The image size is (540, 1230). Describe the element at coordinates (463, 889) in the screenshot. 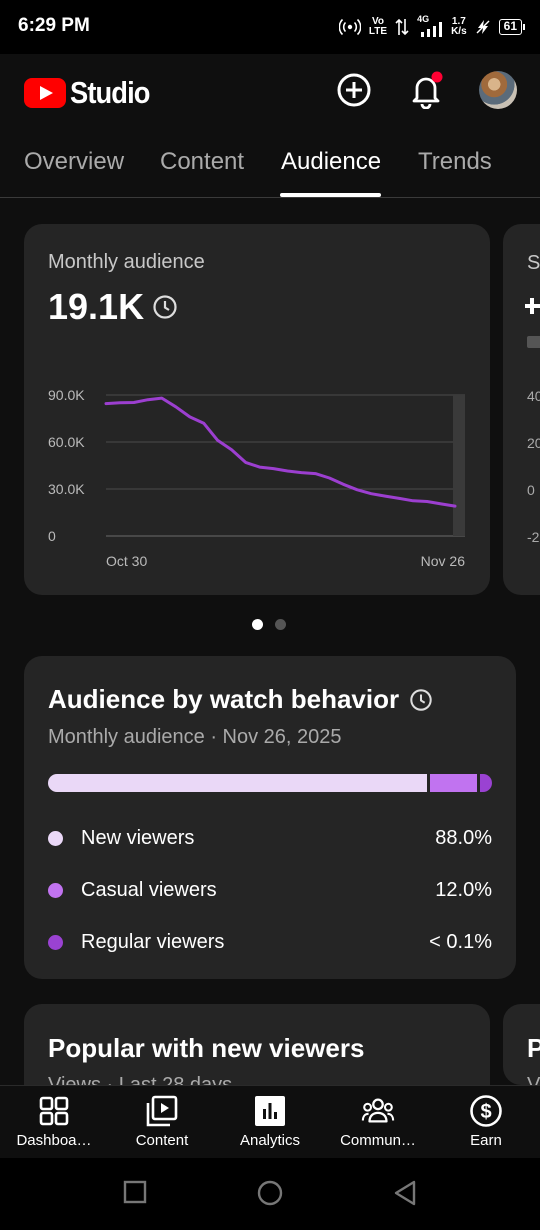

I see `legend-value: 12.0%` at that location.